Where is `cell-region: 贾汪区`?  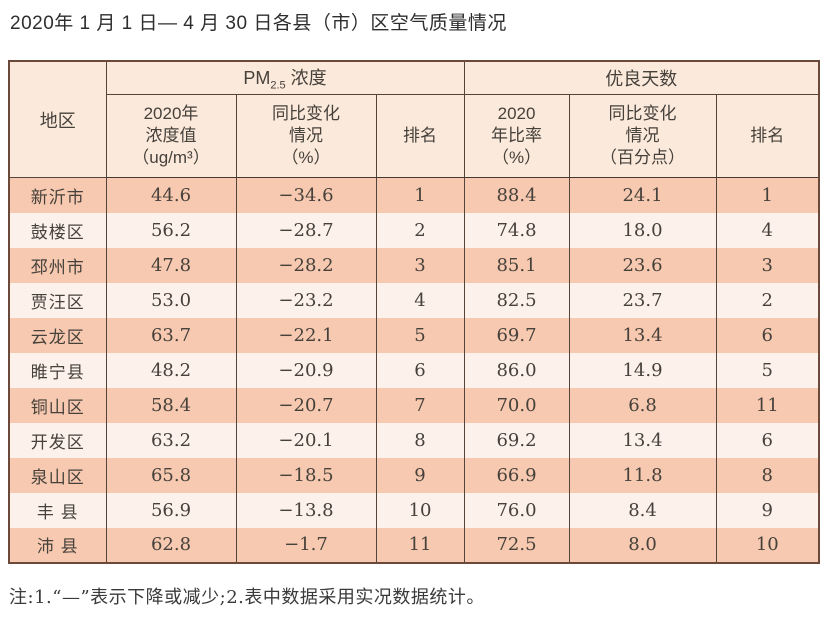 cell-region: 贾汪区 is located at coordinates (57, 300).